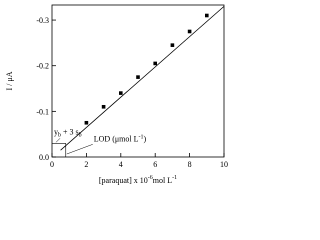 This screenshot has height=240, width=320. Describe the element at coordinates (123, 180) in the screenshot. I see `x-label-part: [paraquat] x 10` at that location.